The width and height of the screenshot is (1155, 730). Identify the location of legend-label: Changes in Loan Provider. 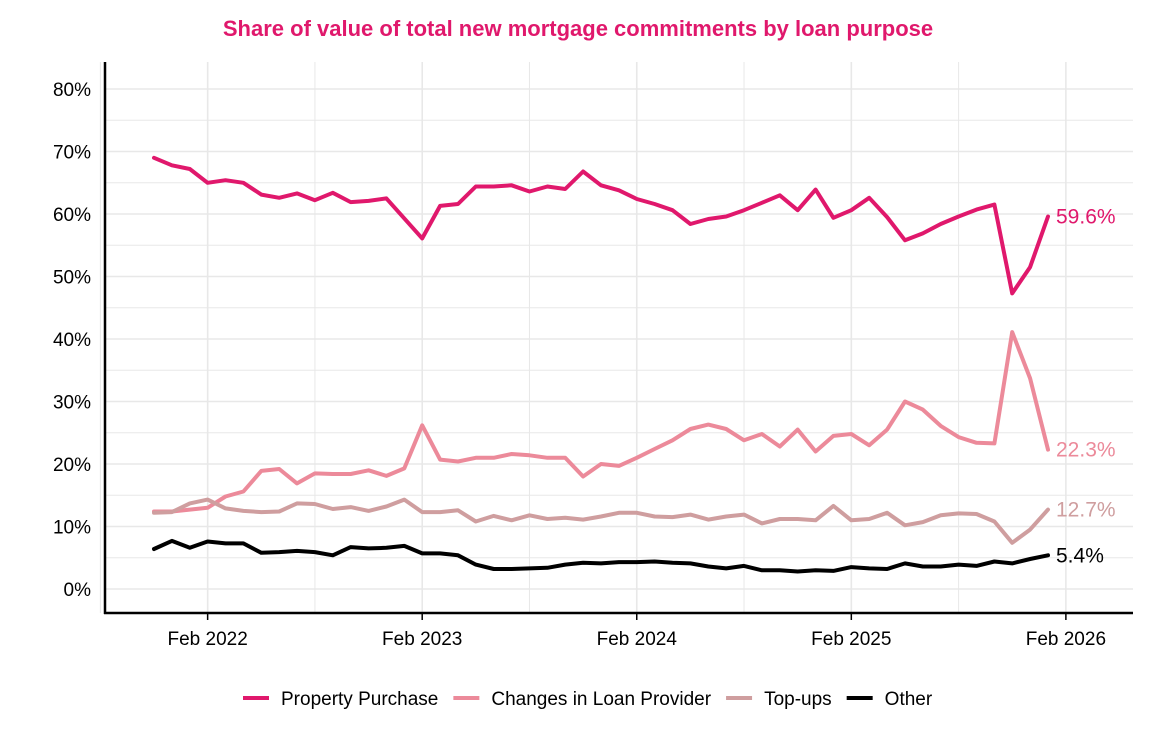
(601, 699).